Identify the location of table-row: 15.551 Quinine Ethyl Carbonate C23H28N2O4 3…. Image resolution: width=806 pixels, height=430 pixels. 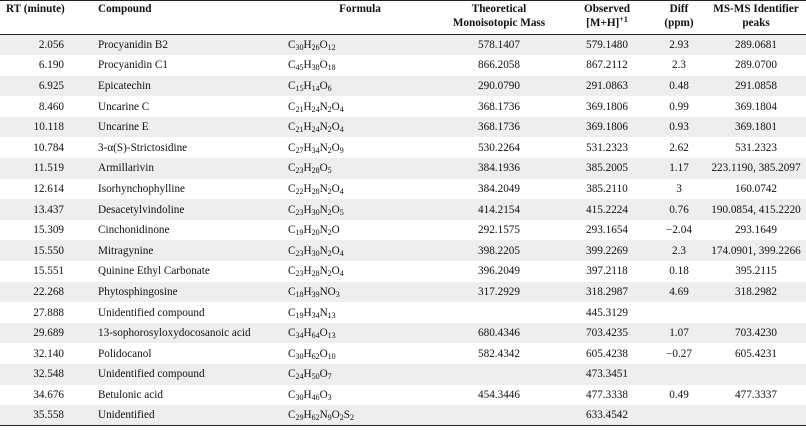
(403, 271).